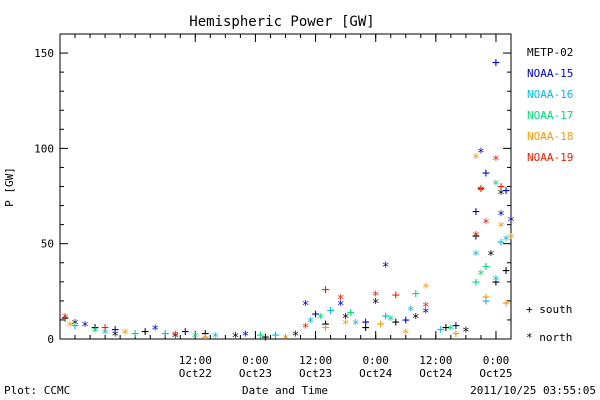  What do you see at coordinates (47, 244) in the screenshot?
I see `y-tick-label: 50` at bounding box center [47, 244].